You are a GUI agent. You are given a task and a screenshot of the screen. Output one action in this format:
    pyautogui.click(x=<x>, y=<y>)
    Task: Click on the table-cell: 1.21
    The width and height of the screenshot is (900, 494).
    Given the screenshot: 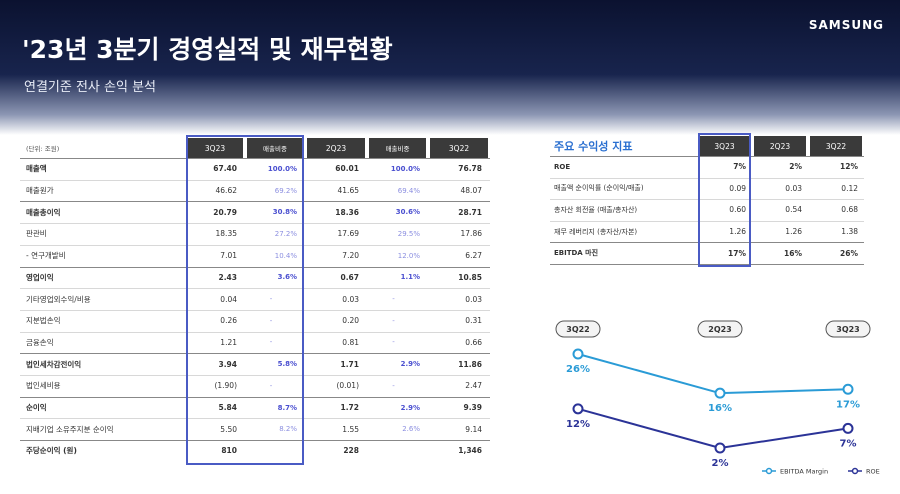 What is the action you would take?
    pyautogui.click(x=228, y=342)
    